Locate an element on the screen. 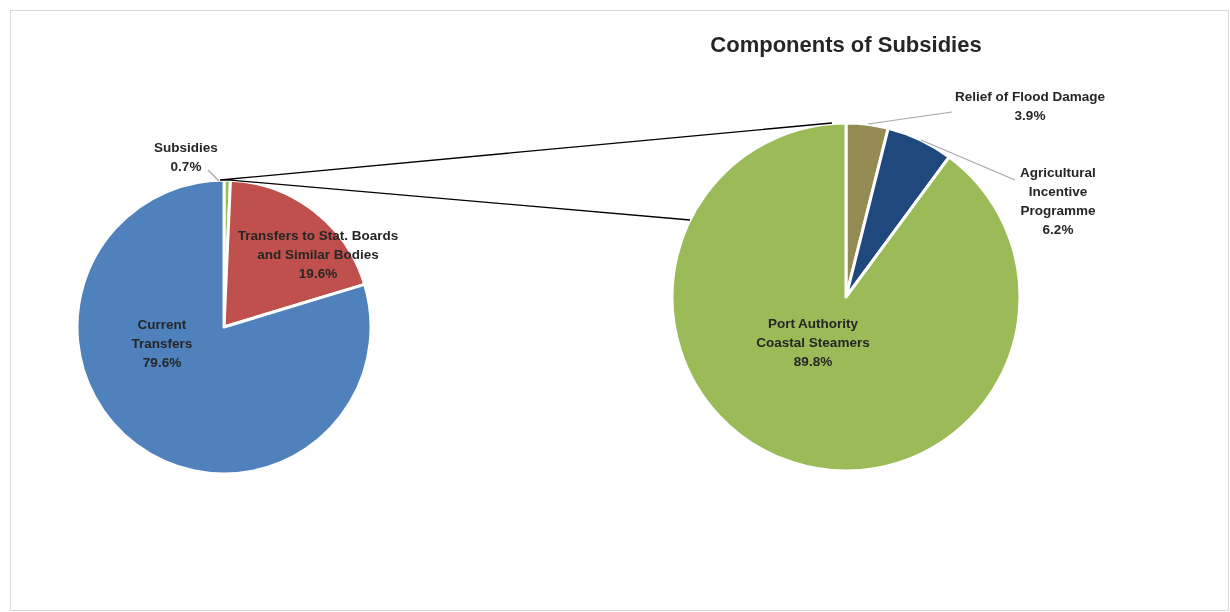 This screenshot has height=612, width=1230. data-label: 3.9% is located at coordinates (1030, 115).